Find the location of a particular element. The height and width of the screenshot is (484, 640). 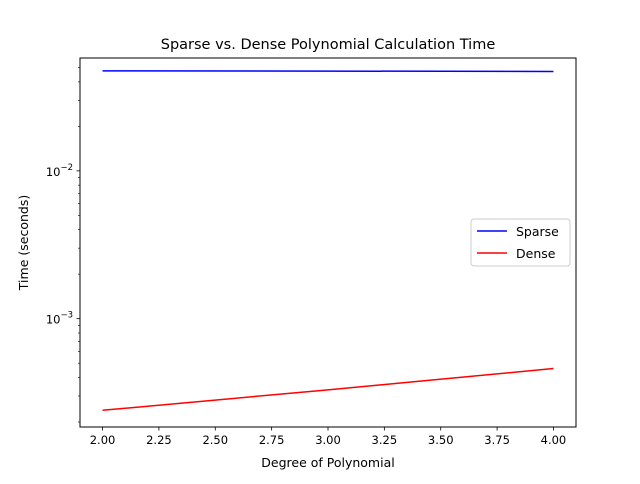

series-line-sparse is located at coordinates (328, 71).